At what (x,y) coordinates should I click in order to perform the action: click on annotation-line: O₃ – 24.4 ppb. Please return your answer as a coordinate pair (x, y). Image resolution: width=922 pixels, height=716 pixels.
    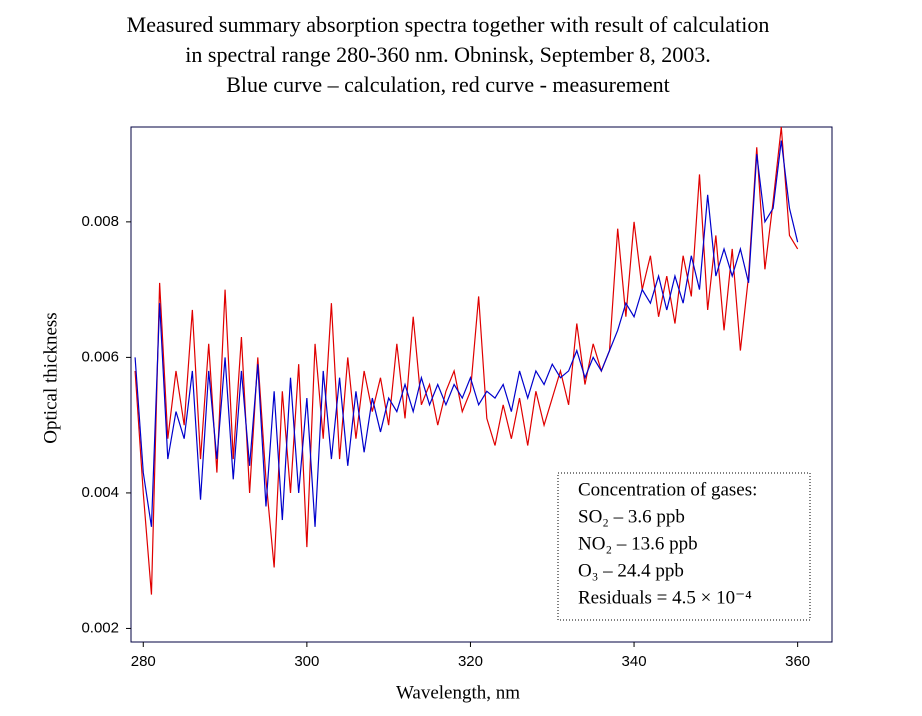
    Looking at the image, I should click on (631, 570).